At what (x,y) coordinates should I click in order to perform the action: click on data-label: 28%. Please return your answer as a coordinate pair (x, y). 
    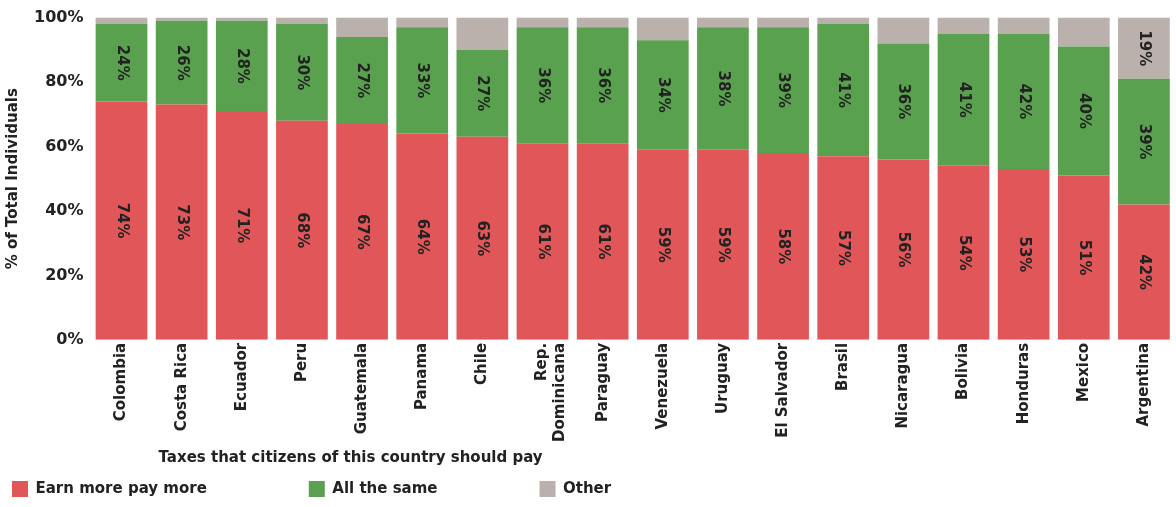
    Looking at the image, I should click on (242, 65).